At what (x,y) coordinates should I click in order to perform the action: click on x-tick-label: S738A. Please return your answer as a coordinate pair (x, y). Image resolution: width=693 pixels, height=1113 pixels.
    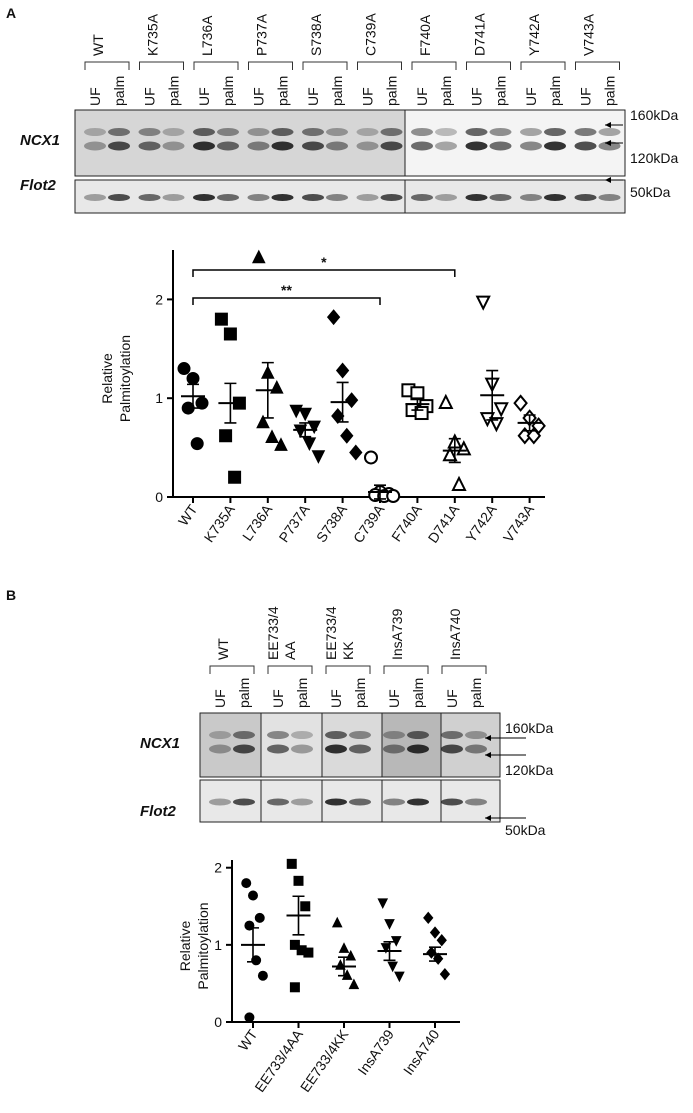
    Looking at the image, I should click on (332, 523).